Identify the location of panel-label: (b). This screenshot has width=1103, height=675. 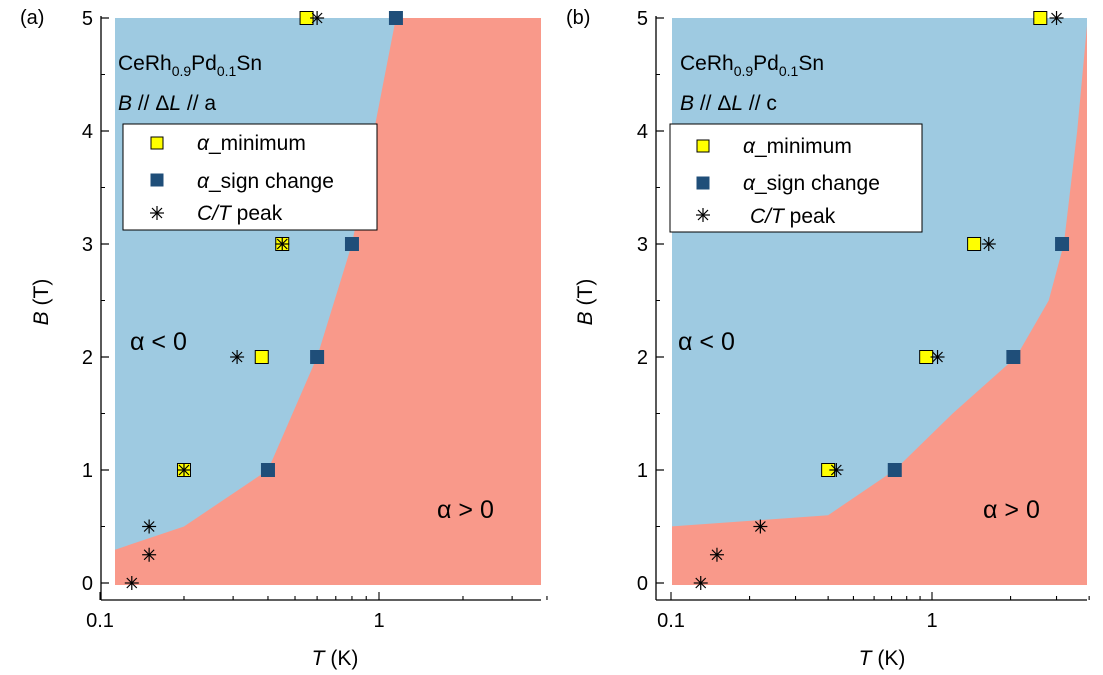
(578, 18).